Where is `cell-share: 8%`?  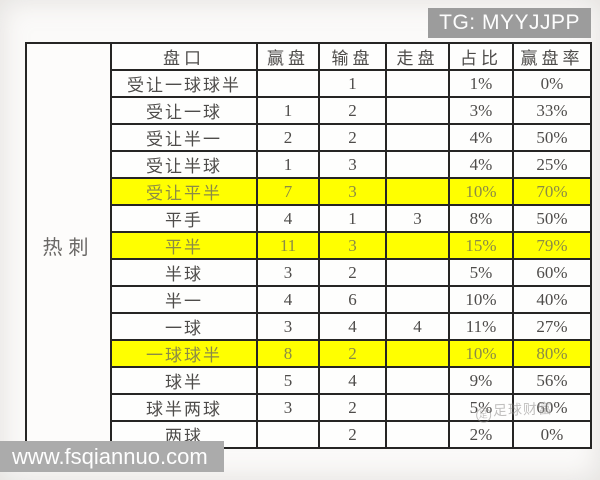 cell-share: 8% is located at coordinates (481, 218).